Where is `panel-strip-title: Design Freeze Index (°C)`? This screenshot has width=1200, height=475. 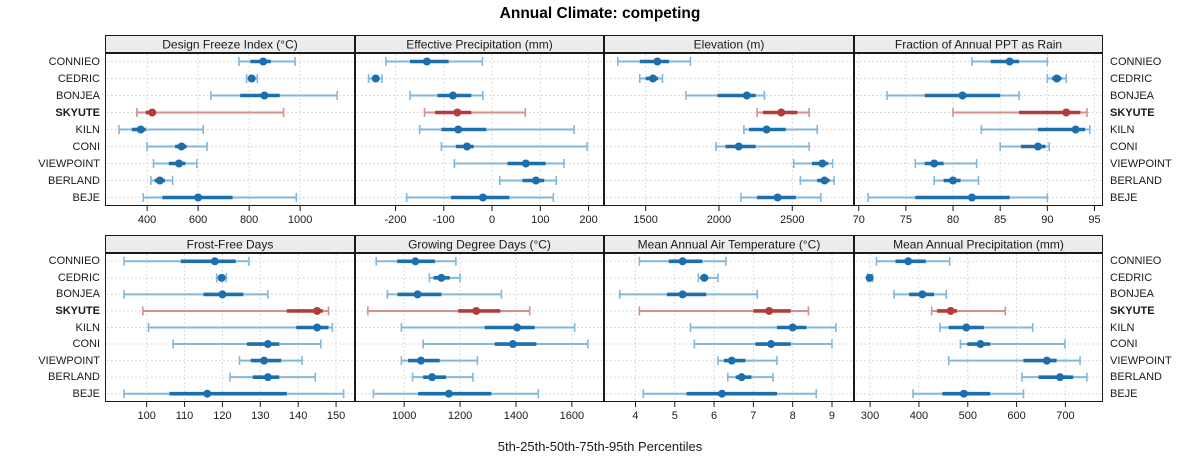 panel-strip-title: Design Freeze Index (°C) is located at coordinates (230, 45).